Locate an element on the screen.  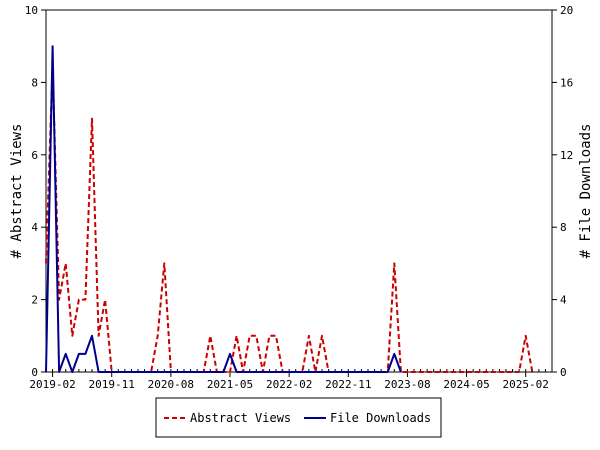
y-right-tick-label: 0 is located at coordinates (563, 372).